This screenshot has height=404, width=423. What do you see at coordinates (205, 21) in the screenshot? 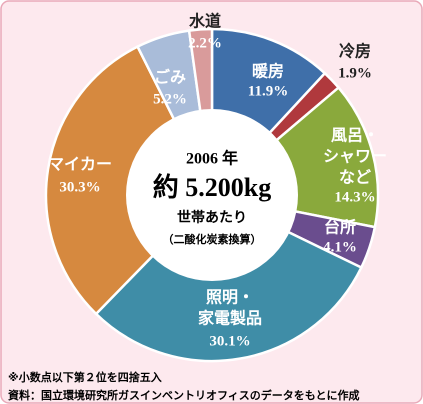
I see `slice-label: 水道` at bounding box center [205, 21].